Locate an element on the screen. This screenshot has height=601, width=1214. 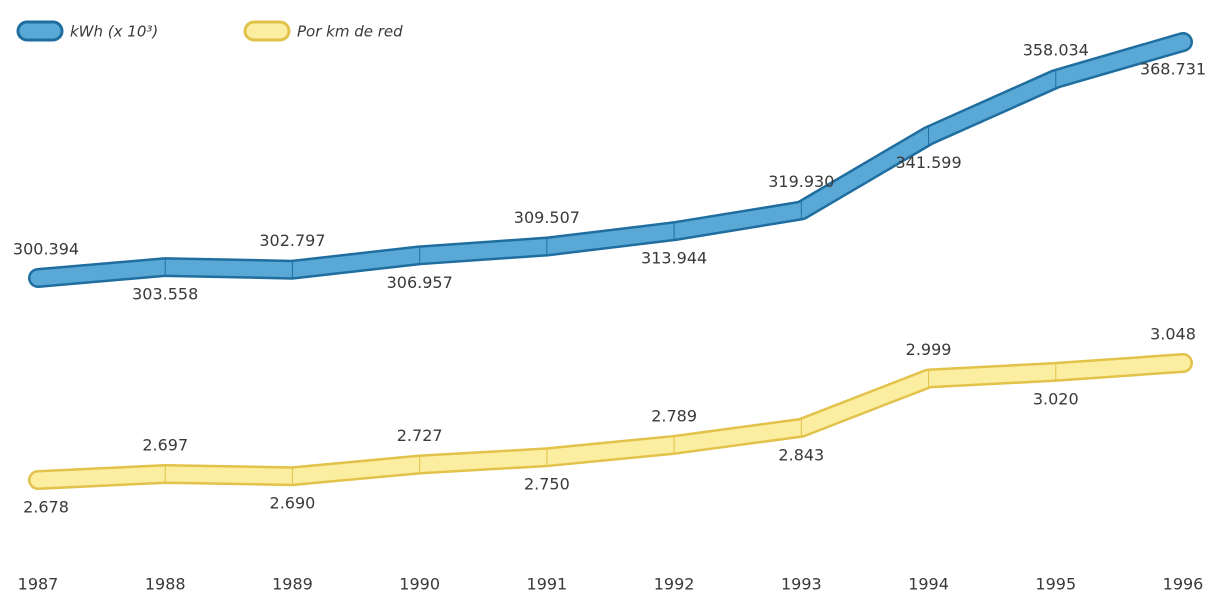
data-label: 2.789 is located at coordinates (674, 415).